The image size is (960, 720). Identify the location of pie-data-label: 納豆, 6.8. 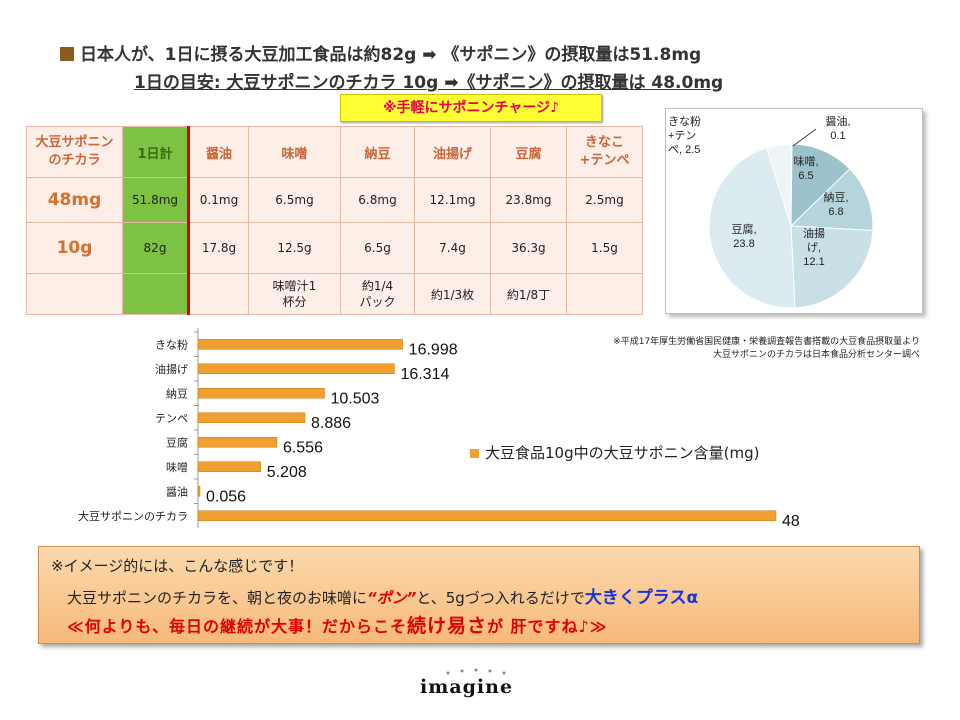
(835, 204).